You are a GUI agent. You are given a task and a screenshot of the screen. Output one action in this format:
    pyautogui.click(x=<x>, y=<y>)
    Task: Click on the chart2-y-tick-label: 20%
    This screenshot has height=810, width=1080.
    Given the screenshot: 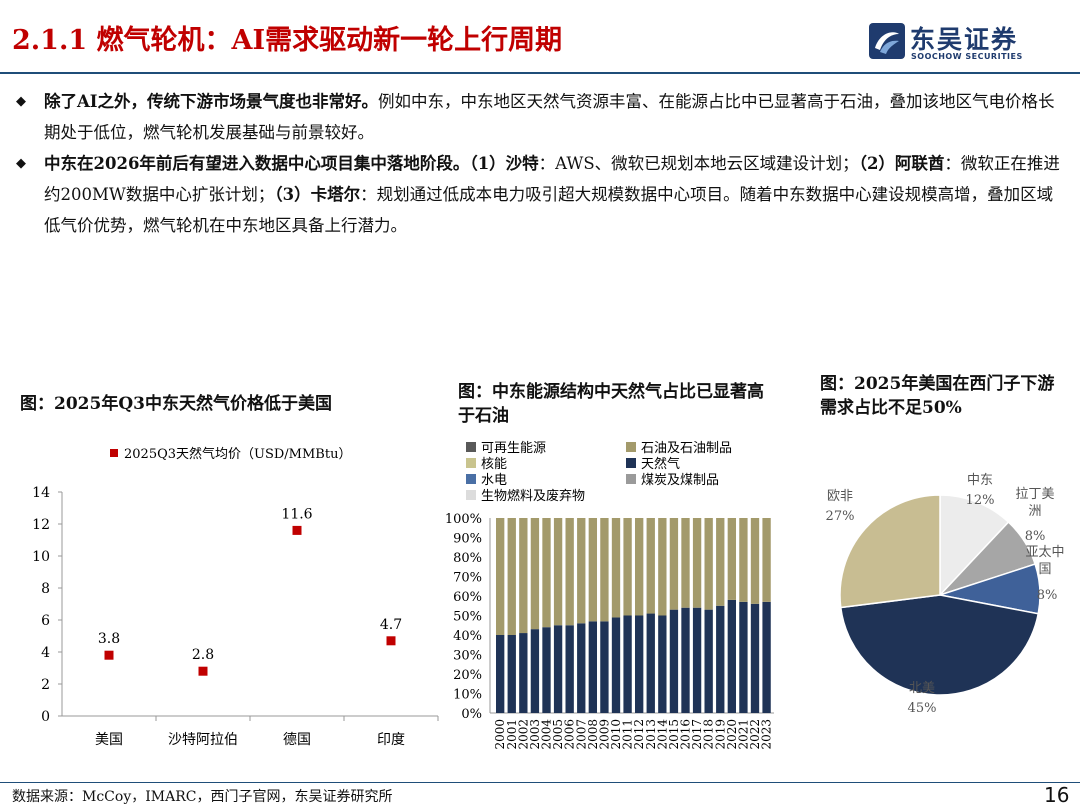 What is the action you would take?
    pyautogui.click(x=467, y=675)
    